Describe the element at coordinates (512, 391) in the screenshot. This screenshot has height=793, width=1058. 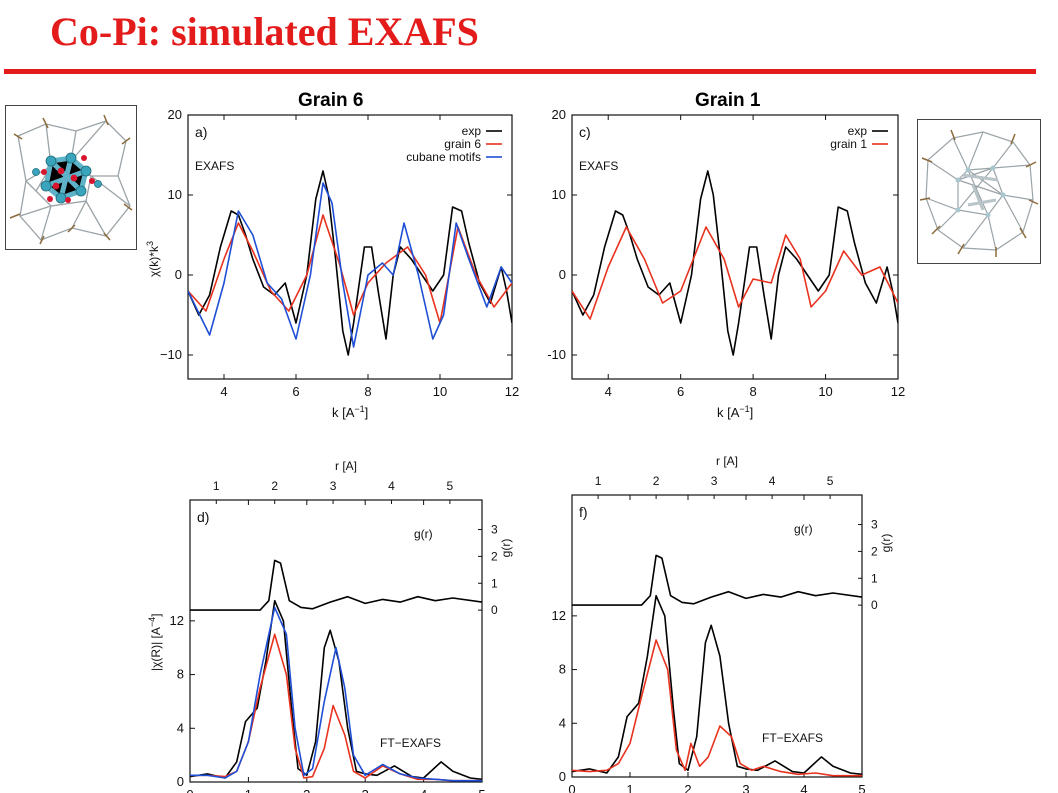
I see `x-tick-label: 12` at that location.